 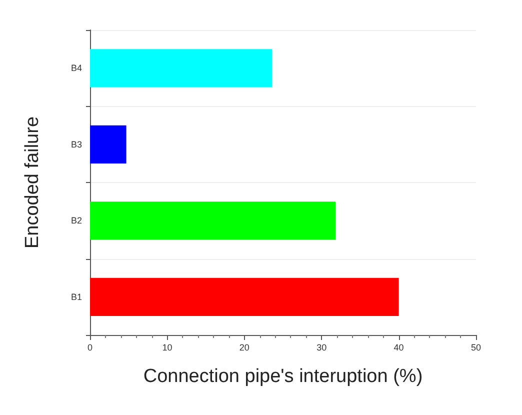 I want to click on x-tick-label: 40, so click(x=399, y=347).